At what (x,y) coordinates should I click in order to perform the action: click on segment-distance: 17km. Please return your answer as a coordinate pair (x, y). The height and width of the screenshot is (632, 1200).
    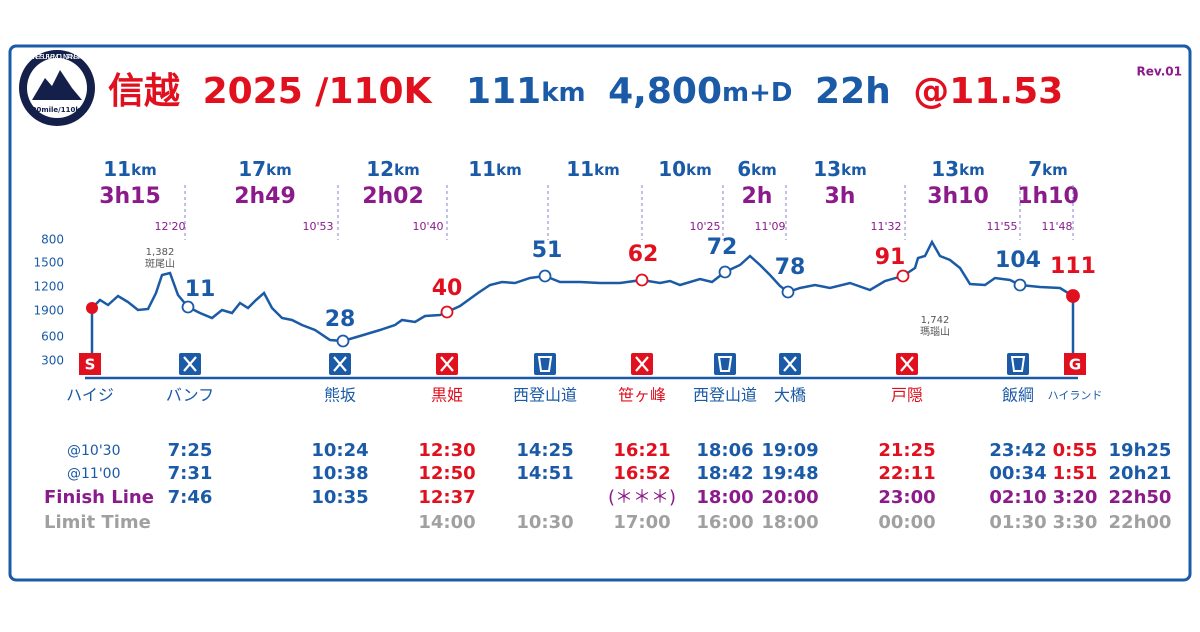
    Looking at the image, I should click on (264, 169).